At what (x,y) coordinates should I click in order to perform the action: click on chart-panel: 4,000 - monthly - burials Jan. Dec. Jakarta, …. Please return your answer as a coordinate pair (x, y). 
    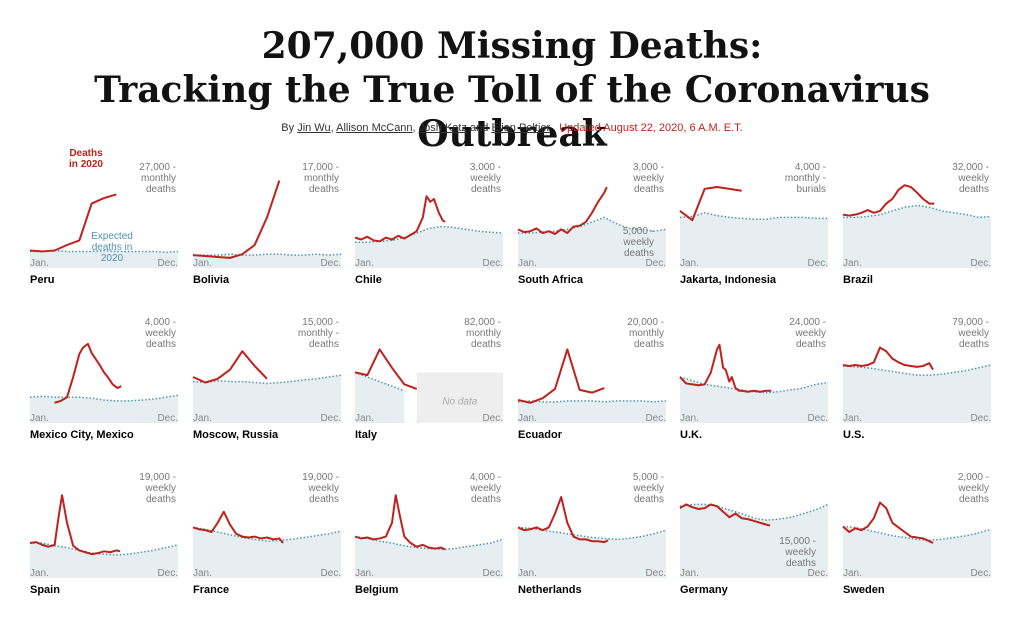
    Looking at the image, I should click on (753, 223).